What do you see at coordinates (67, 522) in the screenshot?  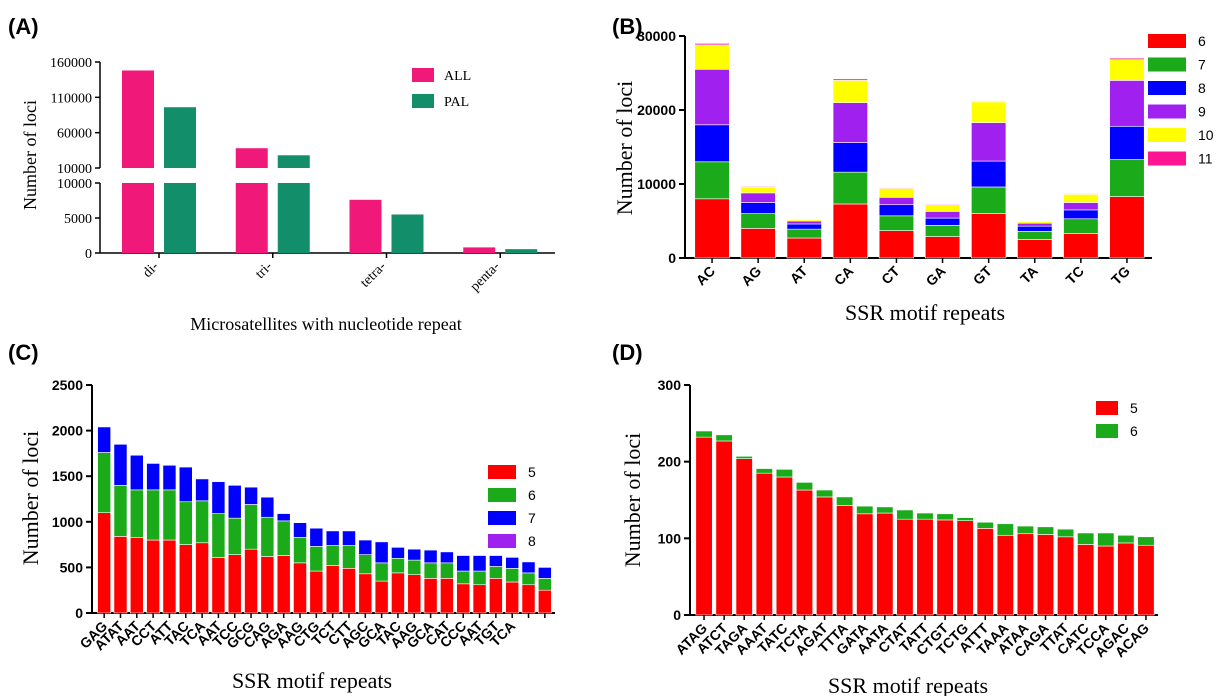 I see `panel-c-y-tick-label: 1000` at bounding box center [67, 522].